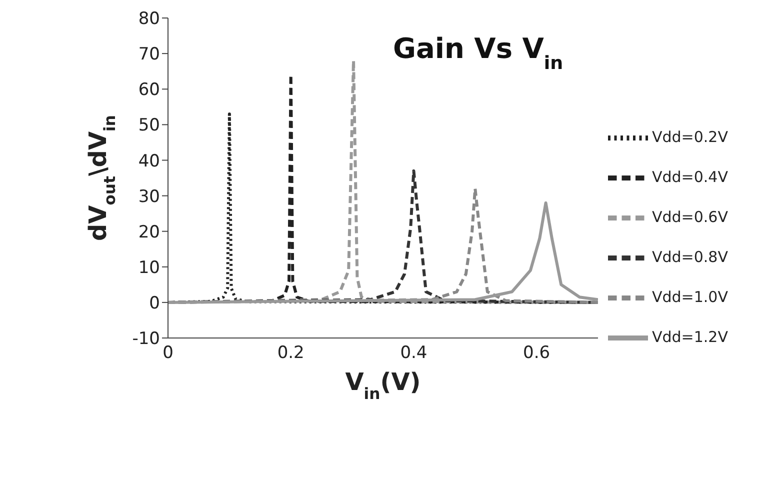 The image size is (772, 478). I want to click on y-tick-label: 80, so click(149, 19).